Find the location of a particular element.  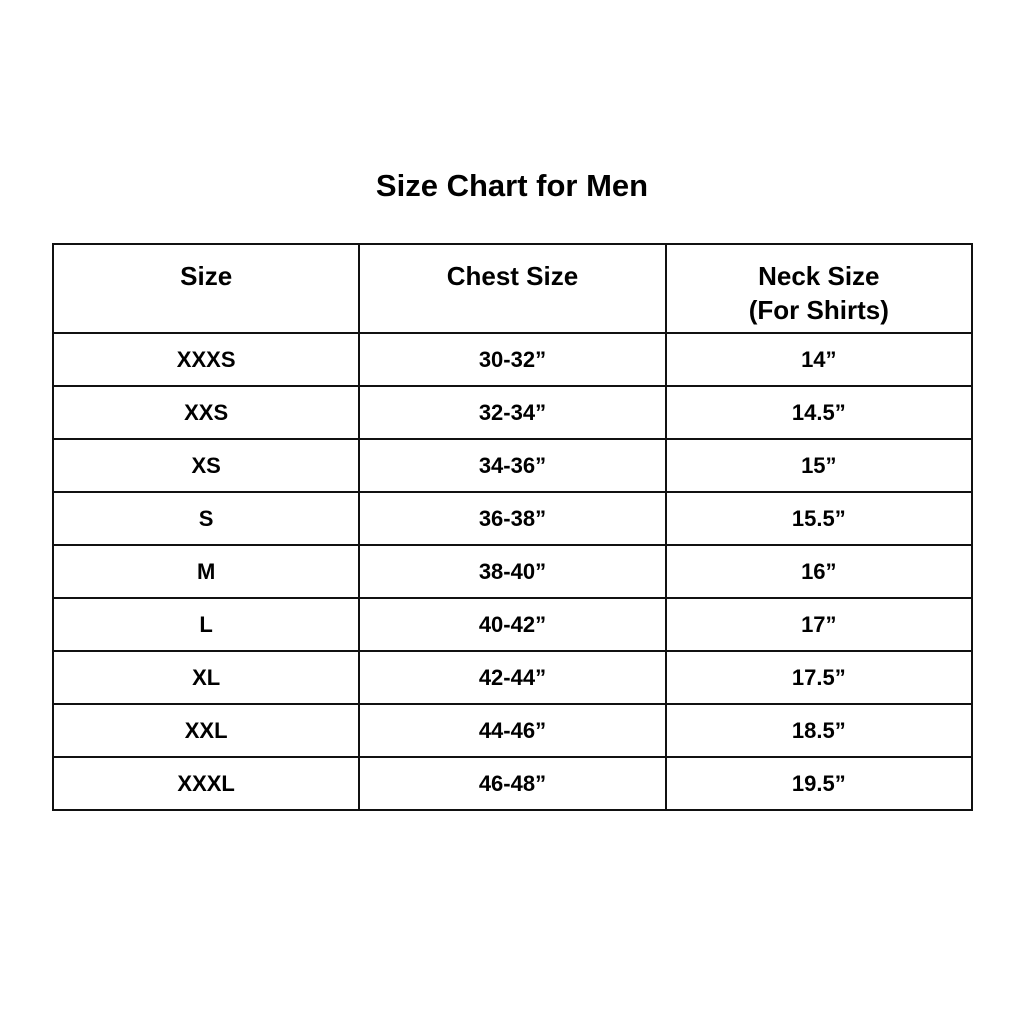

cell-chest: 46-48” is located at coordinates (512, 783).